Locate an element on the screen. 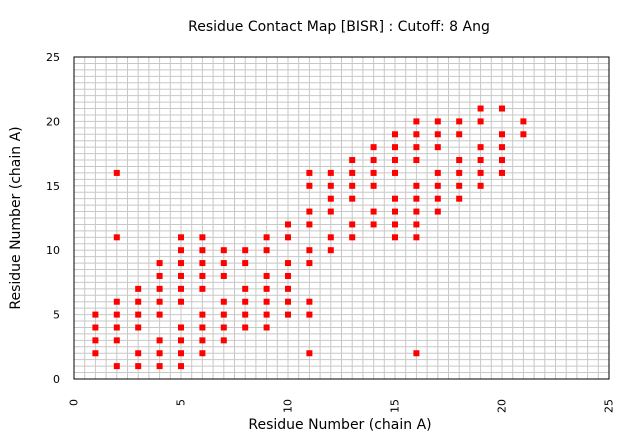 The height and width of the screenshot is (440, 640). y-axis-label: Residue Number (chain A) is located at coordinates (16, 217).